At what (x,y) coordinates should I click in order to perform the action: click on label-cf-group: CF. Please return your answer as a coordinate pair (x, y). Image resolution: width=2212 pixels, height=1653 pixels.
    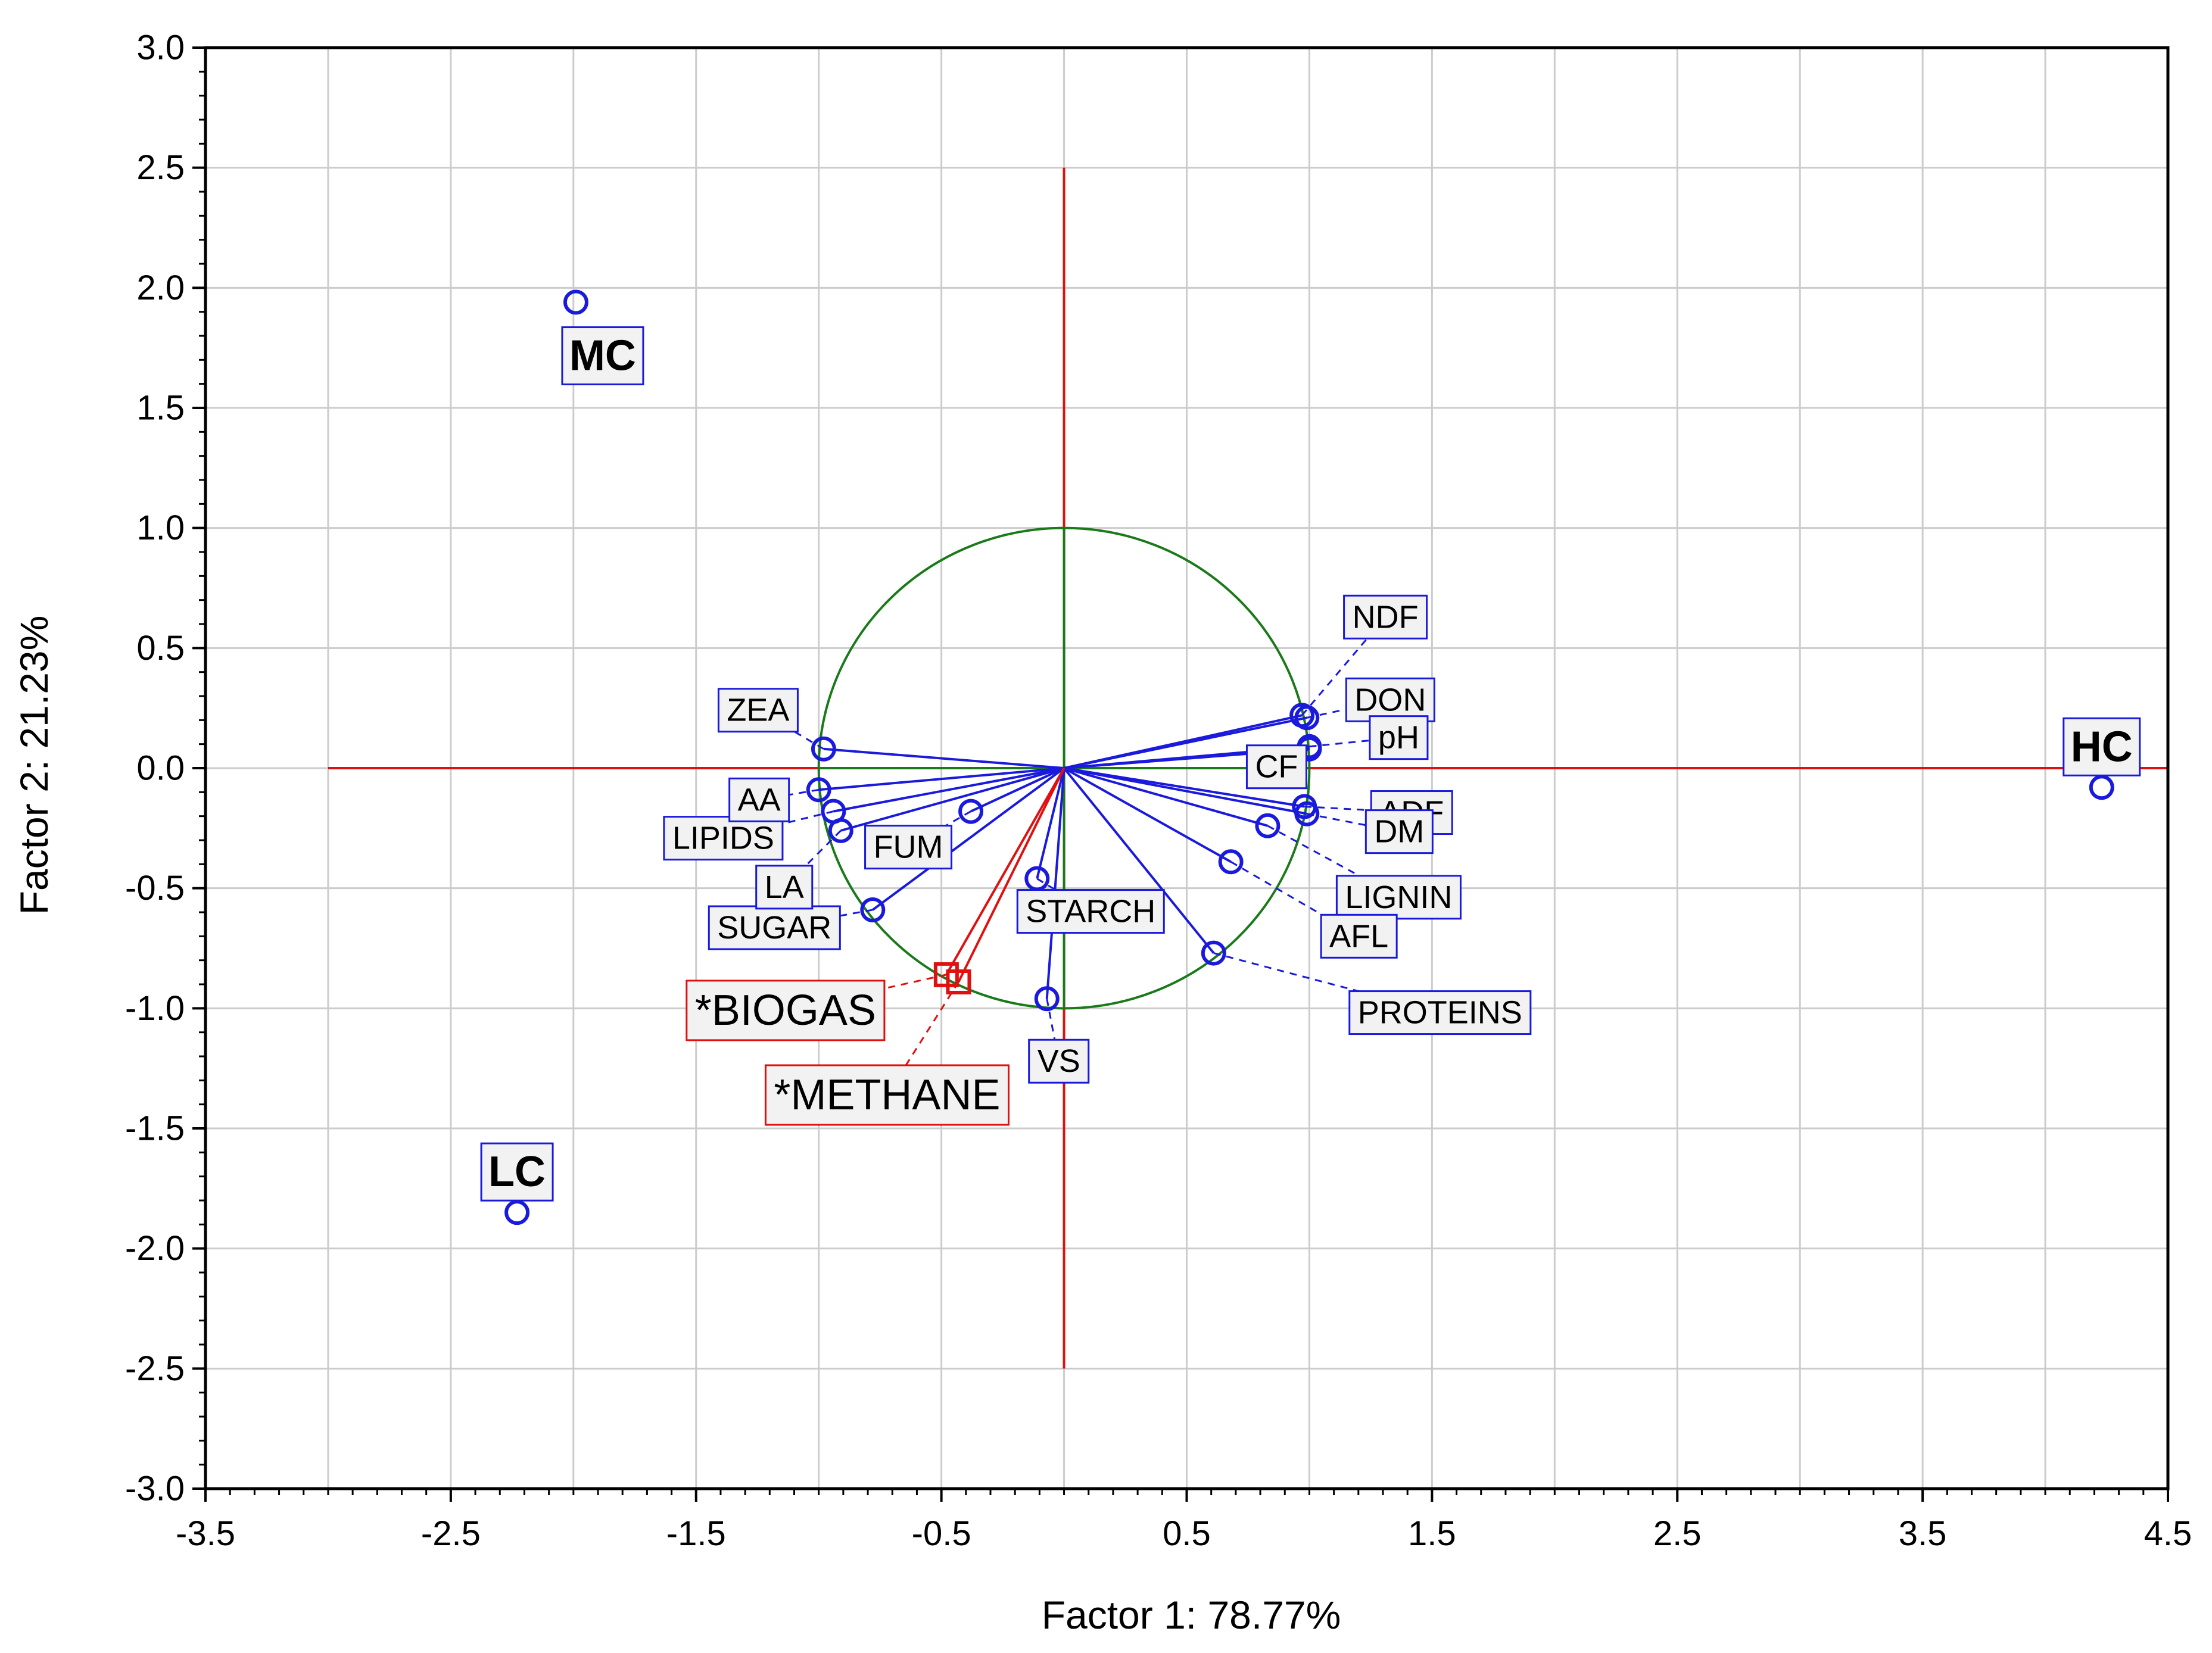
    Looking at the image, I should click on (1276, 767).